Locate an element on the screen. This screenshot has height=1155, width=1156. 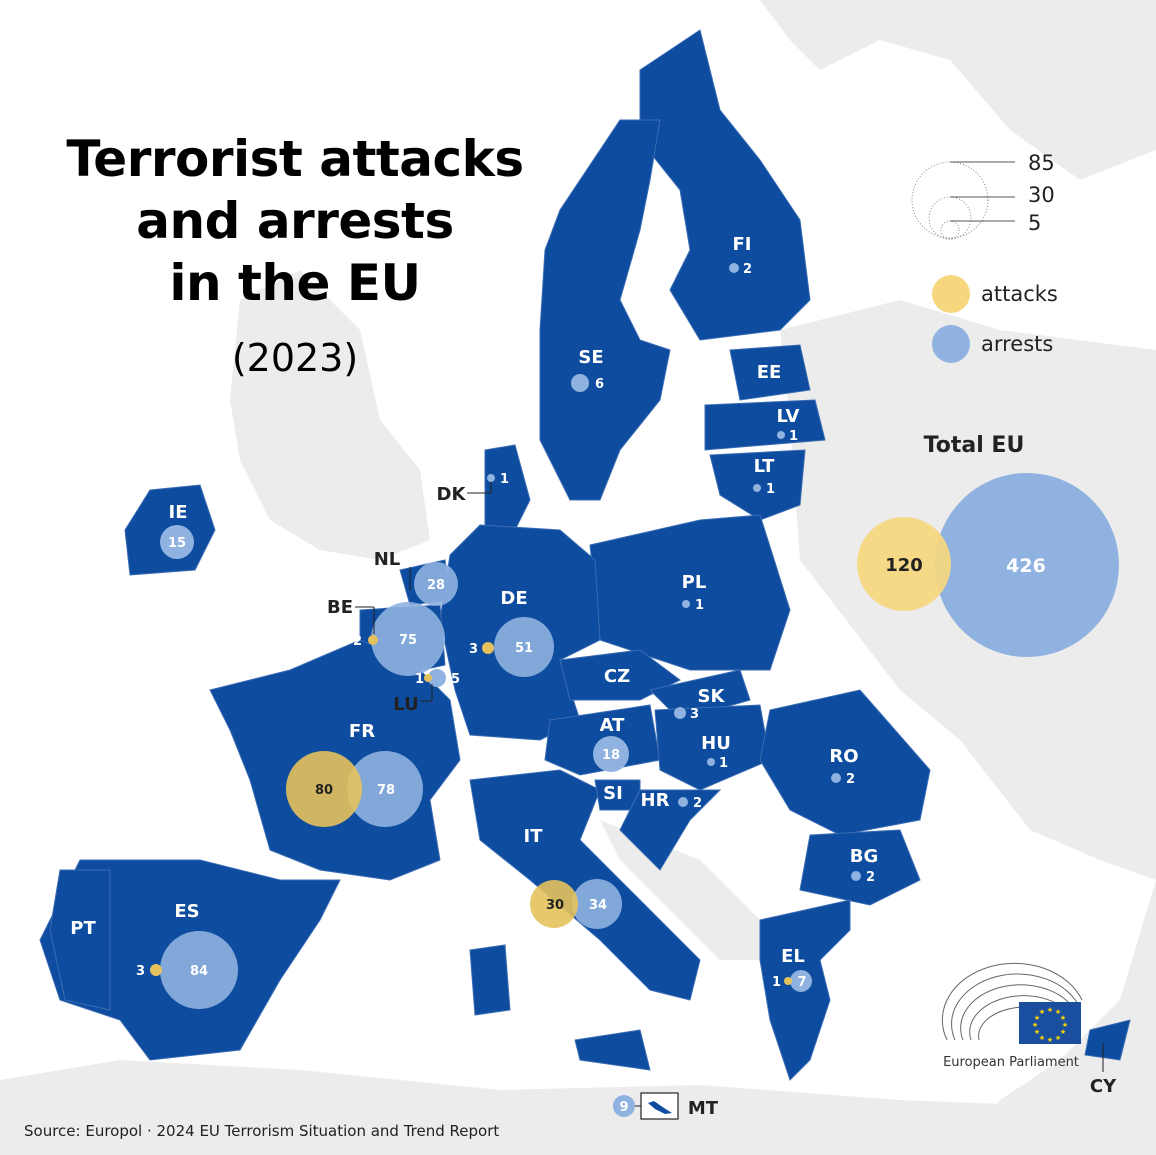
arrests-value-fr: 78 is located at coordinates (386, 790).